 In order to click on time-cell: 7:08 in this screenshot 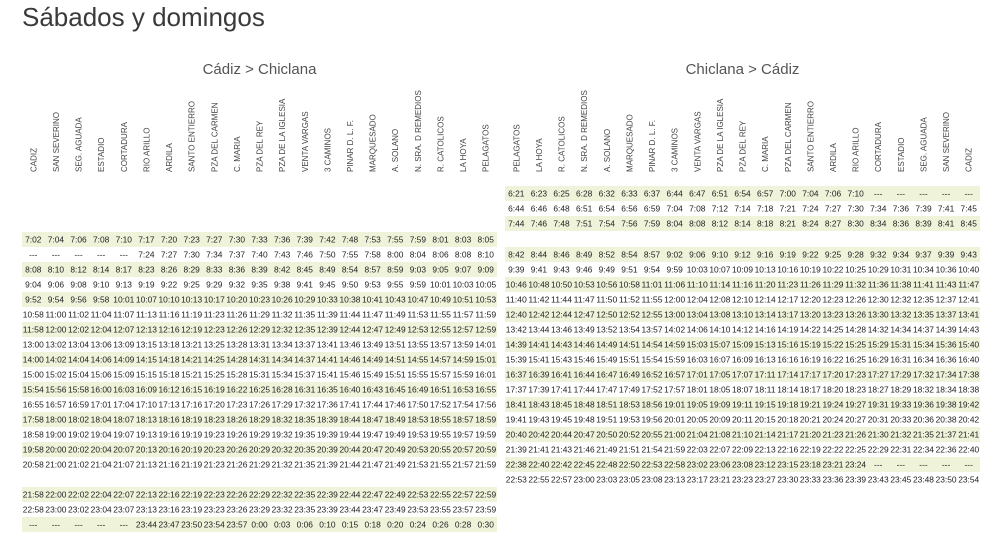, I will do `click(697, 209)`.